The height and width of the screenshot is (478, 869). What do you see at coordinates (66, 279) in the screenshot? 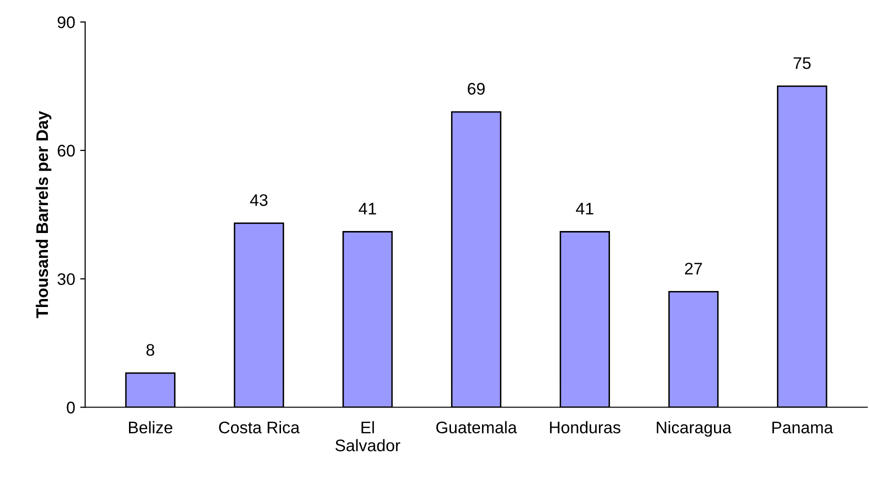
I see `y-tick-label: 30` at bounding box center [66, 279].